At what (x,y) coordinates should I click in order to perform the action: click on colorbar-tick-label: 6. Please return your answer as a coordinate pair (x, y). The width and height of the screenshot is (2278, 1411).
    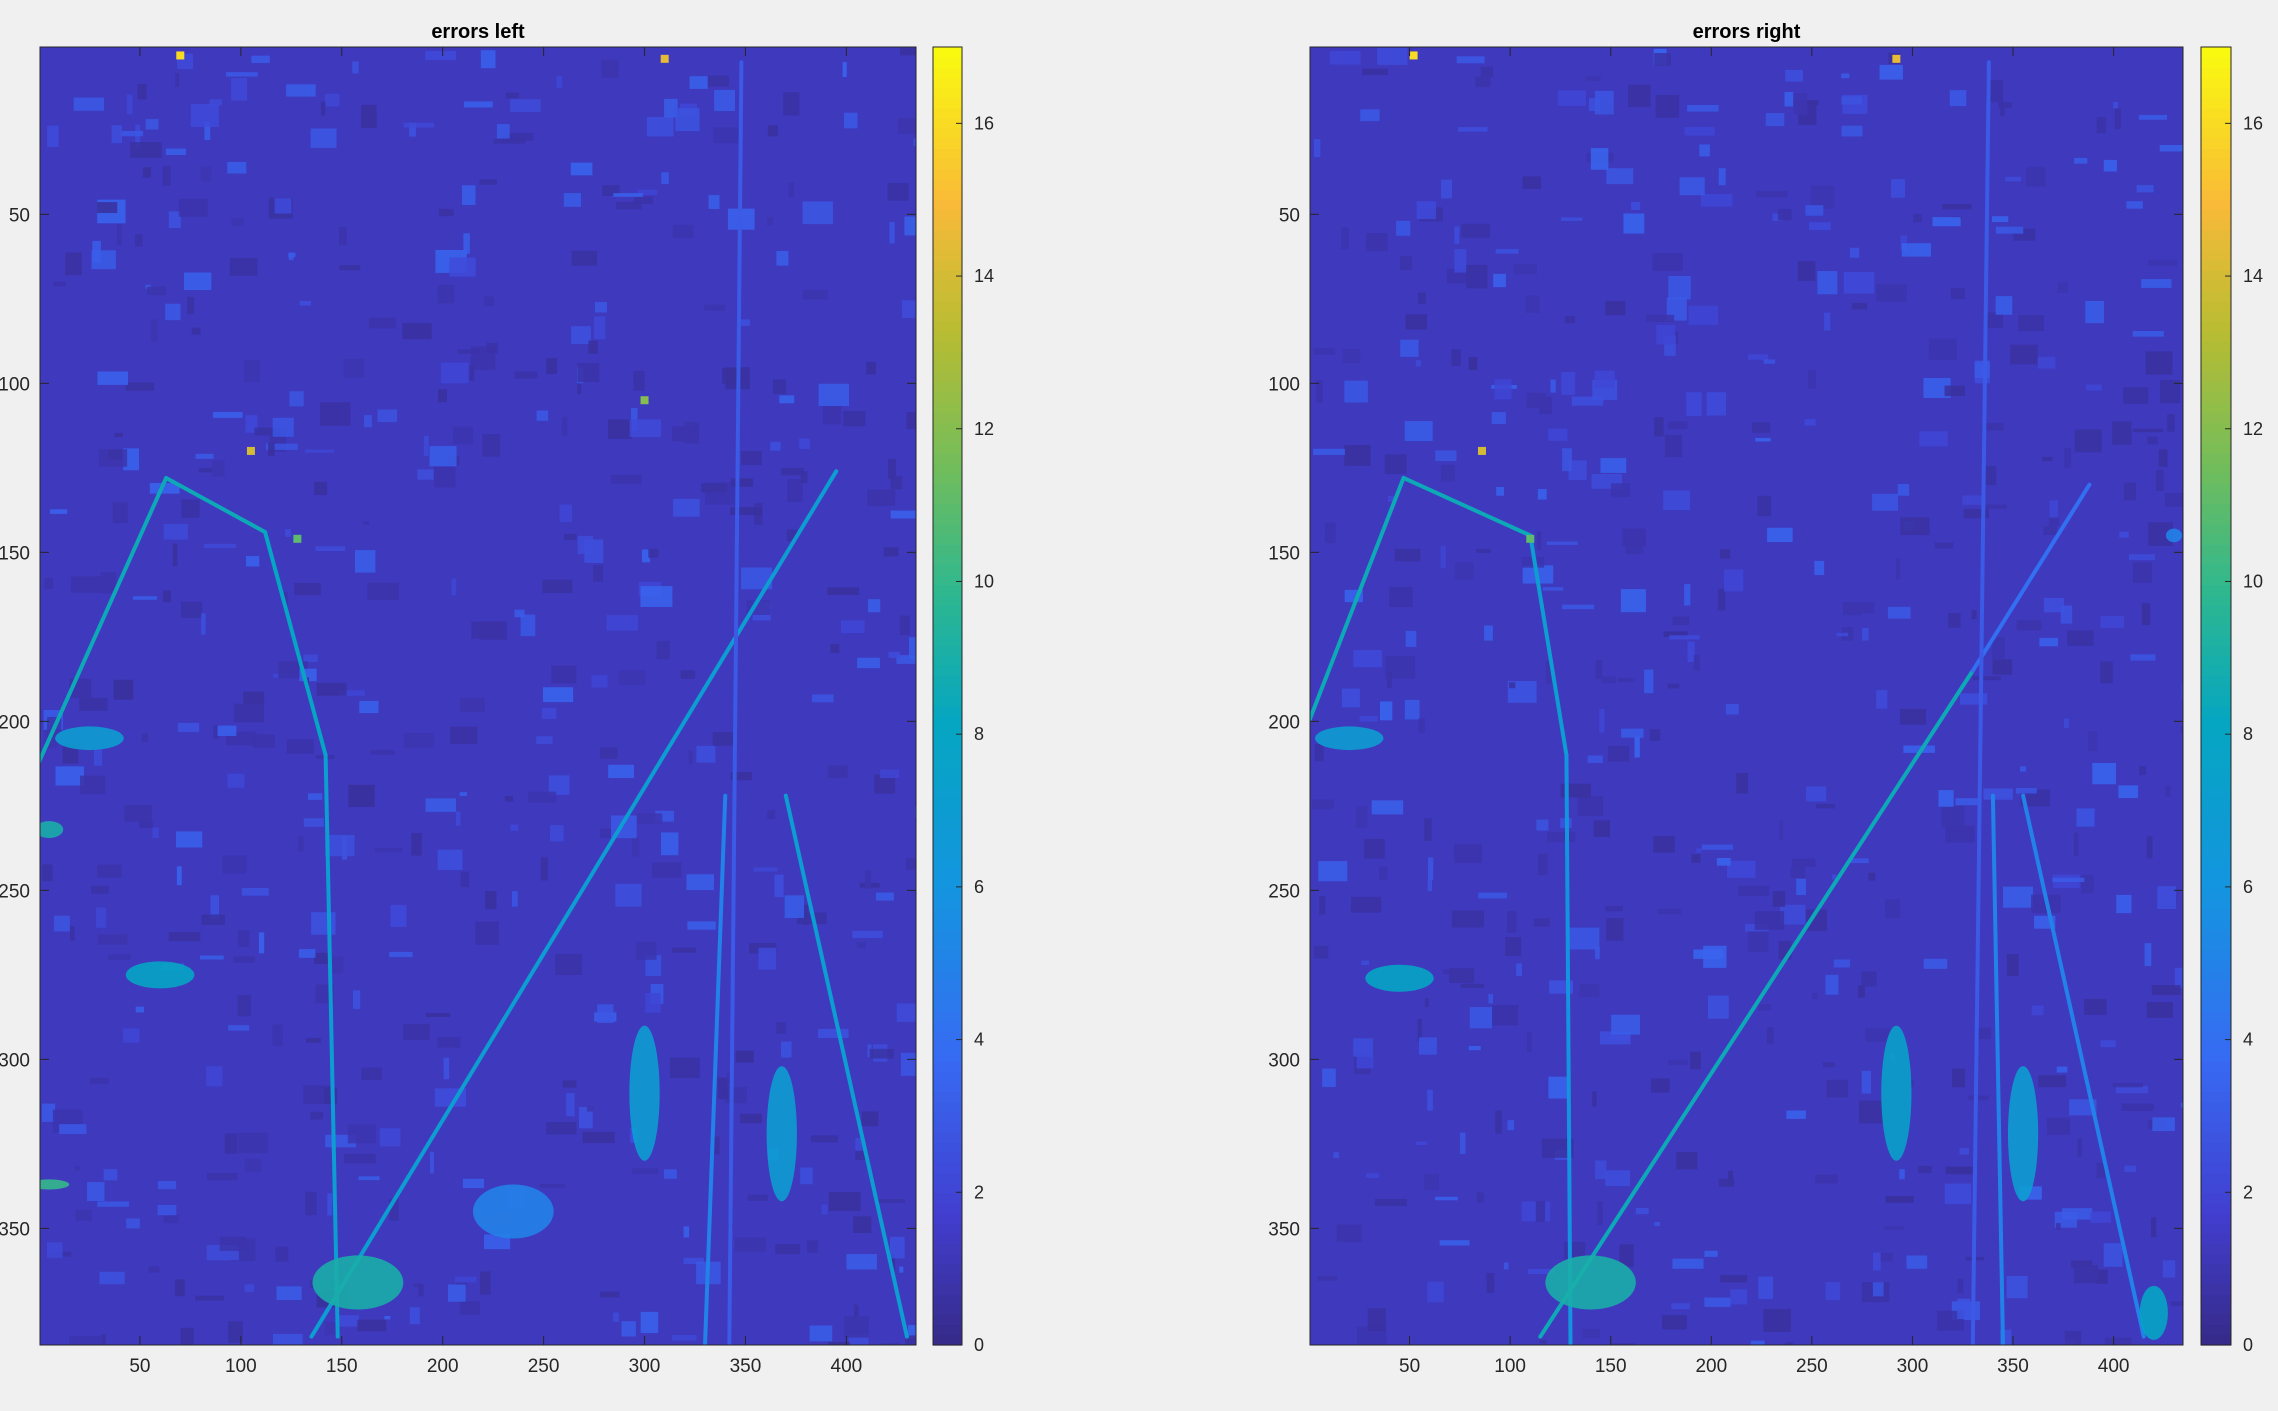
    Looking at the image, I should click on (2248, 887).